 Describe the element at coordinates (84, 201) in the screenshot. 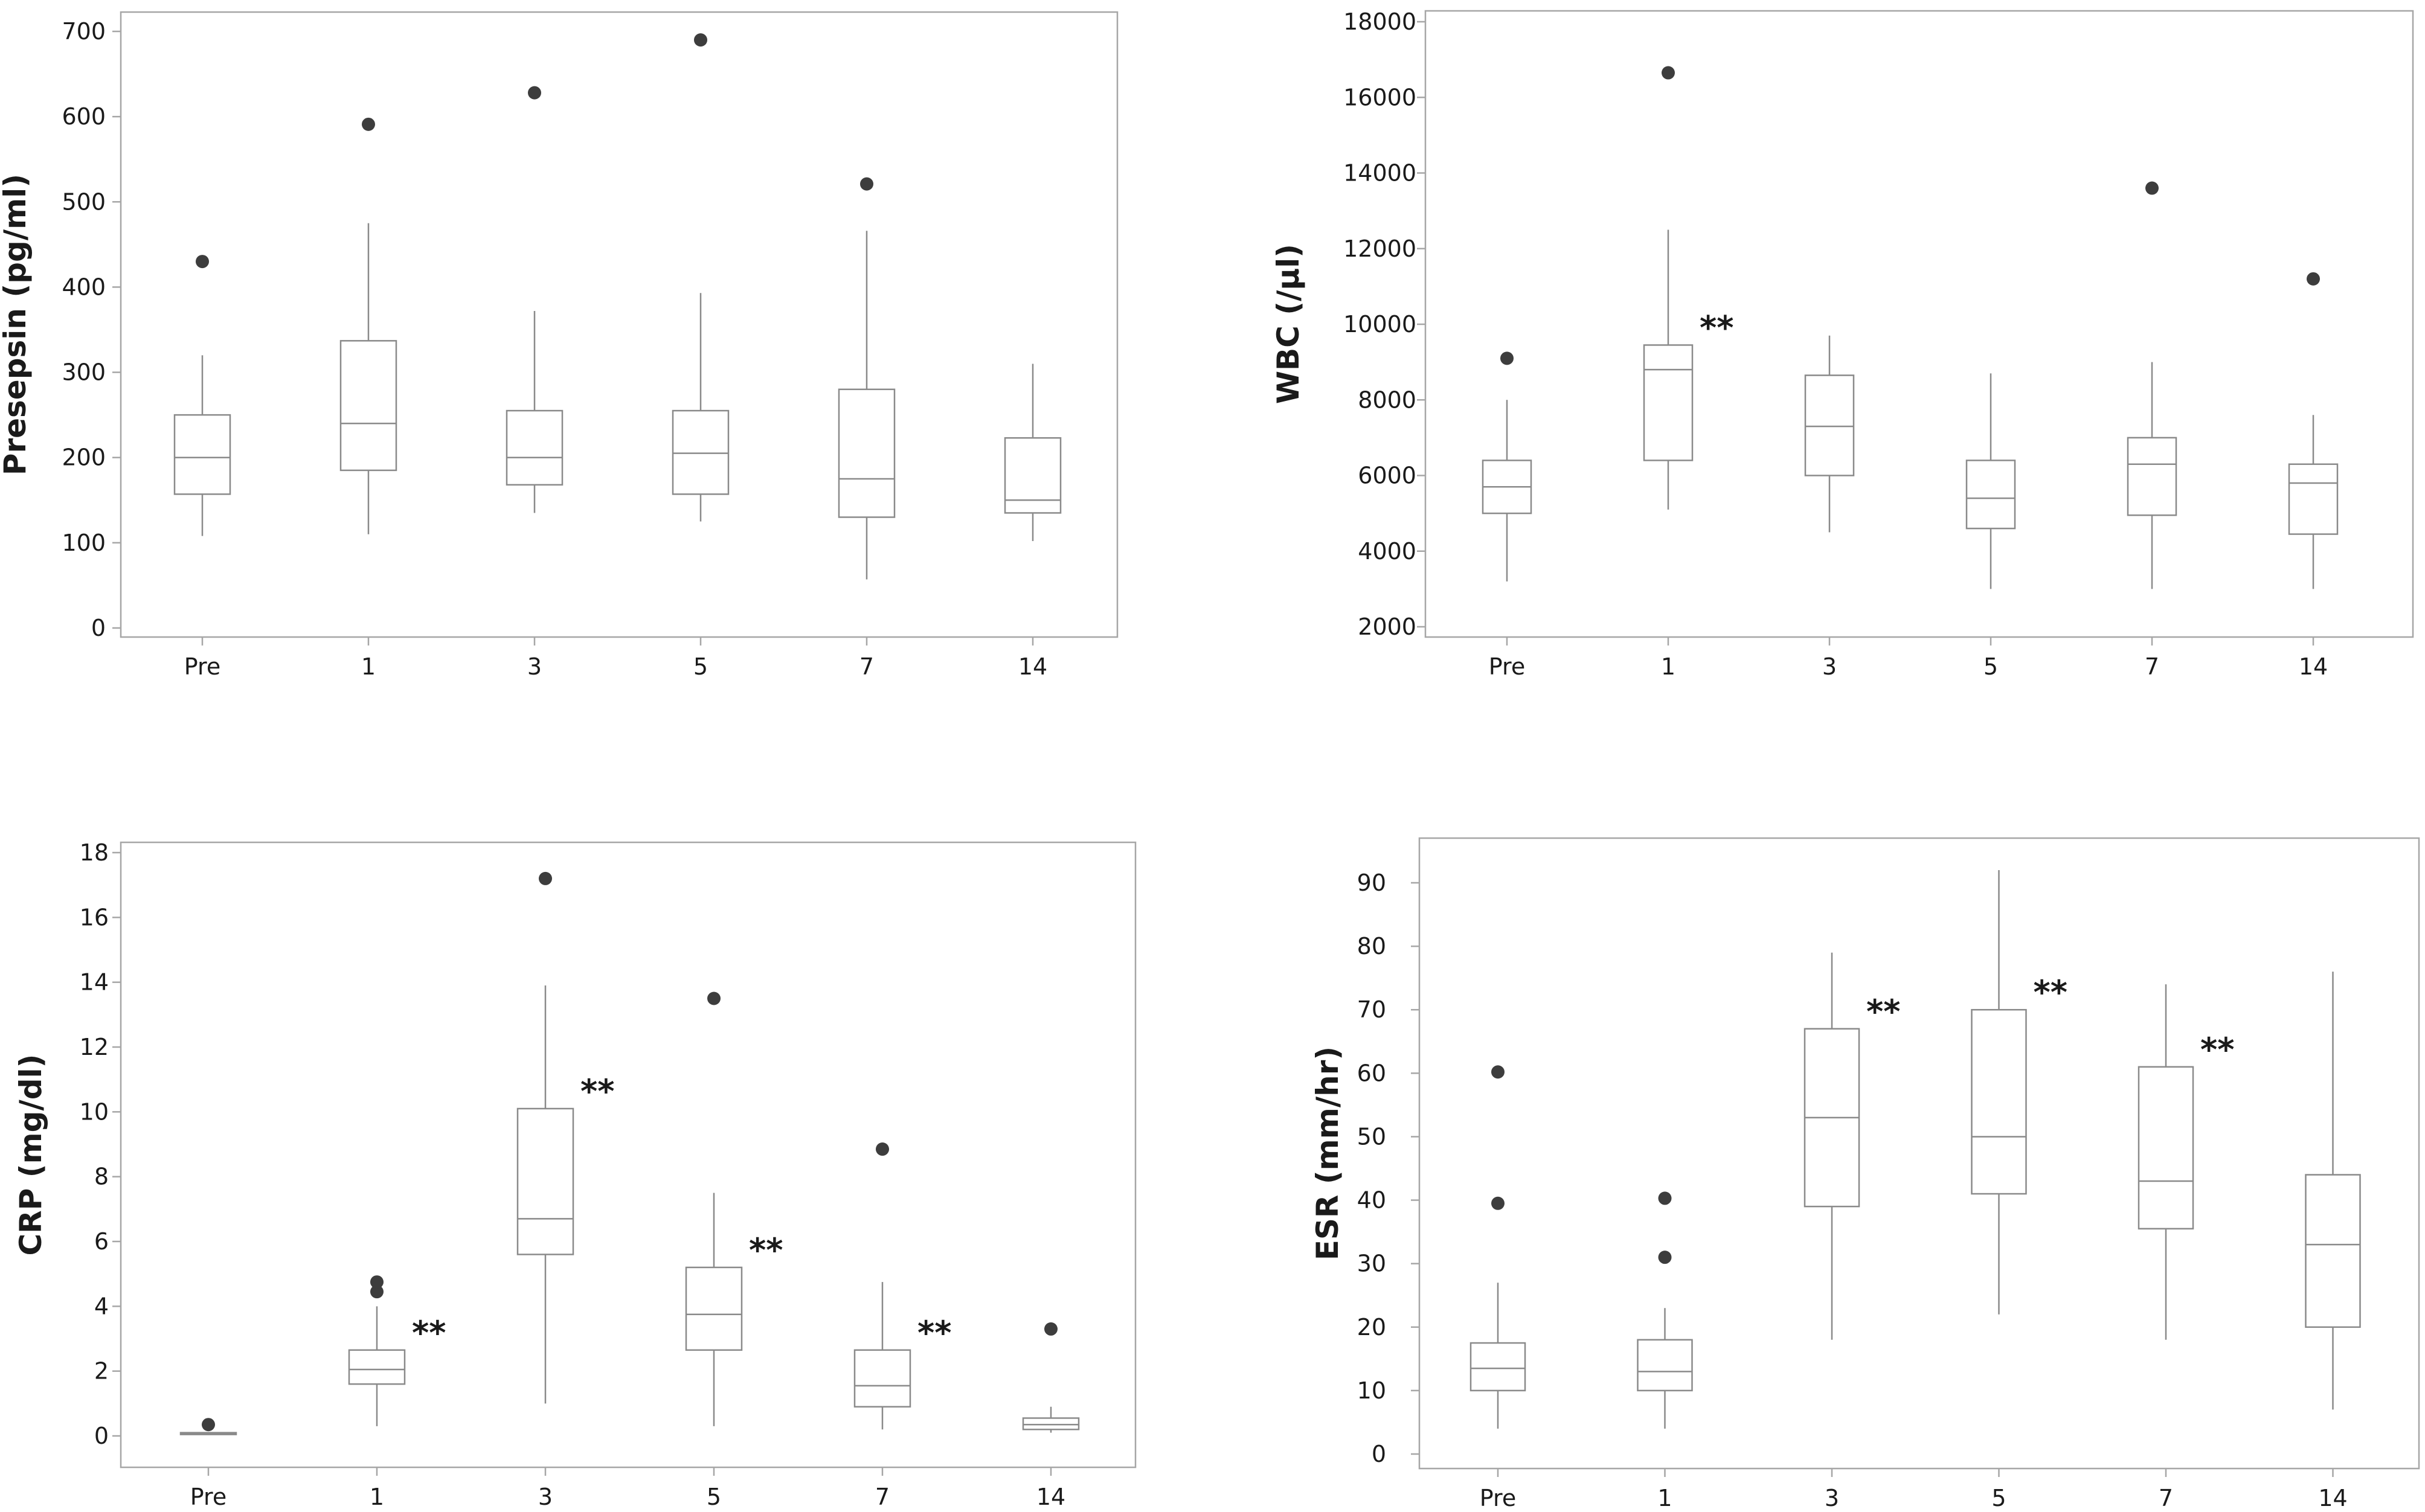

I see `y-tick-label: 500` at that location.